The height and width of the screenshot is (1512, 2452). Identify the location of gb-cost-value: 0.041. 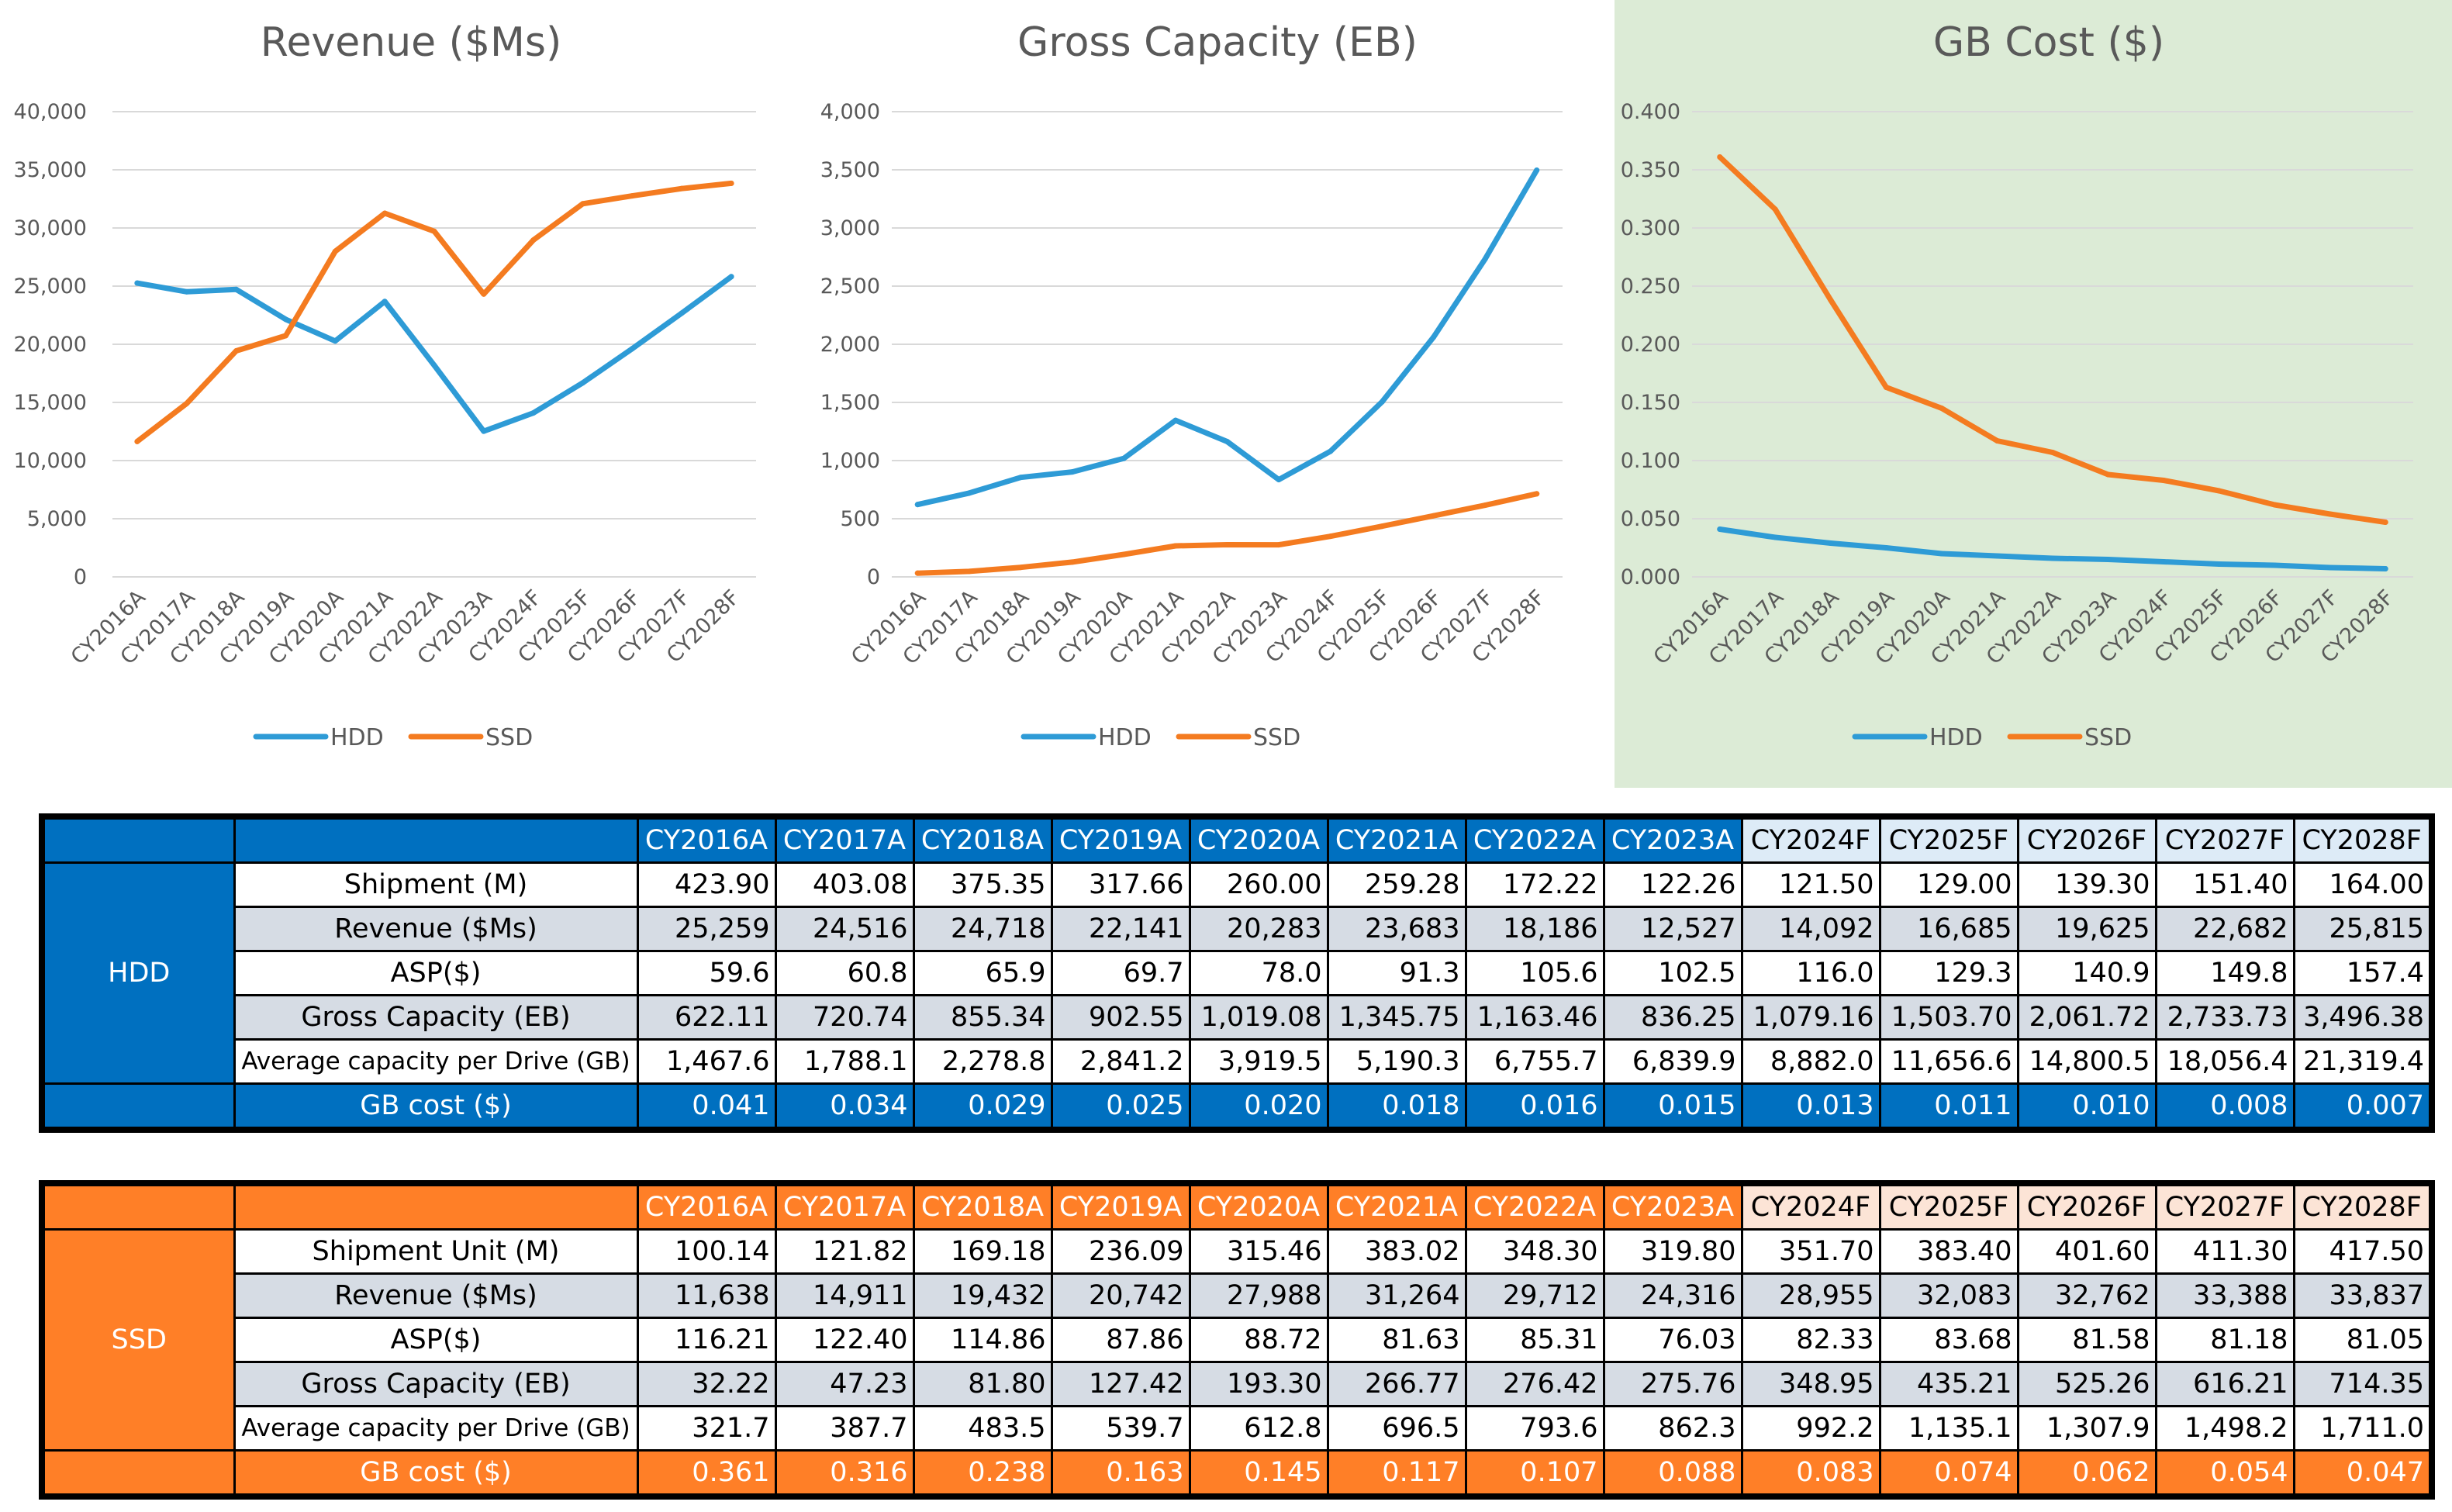
(706, 1106).